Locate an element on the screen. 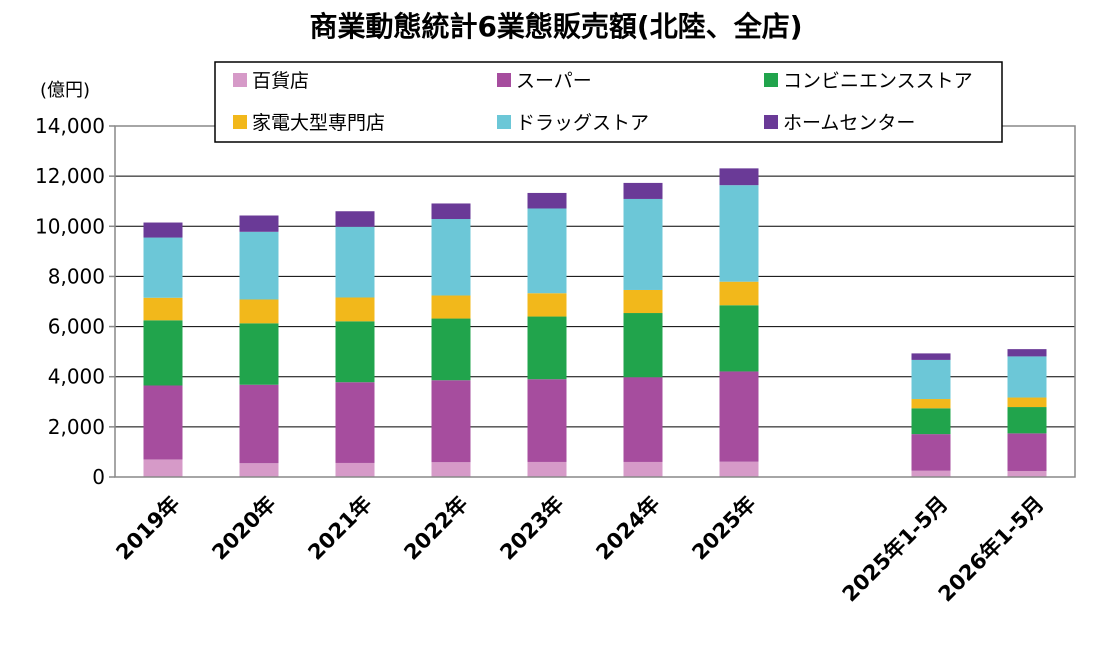 Image resolution: width=1112 pixels, height=645 pixels. y-tick-label: 10,000 is located at coordinates (70, 226).